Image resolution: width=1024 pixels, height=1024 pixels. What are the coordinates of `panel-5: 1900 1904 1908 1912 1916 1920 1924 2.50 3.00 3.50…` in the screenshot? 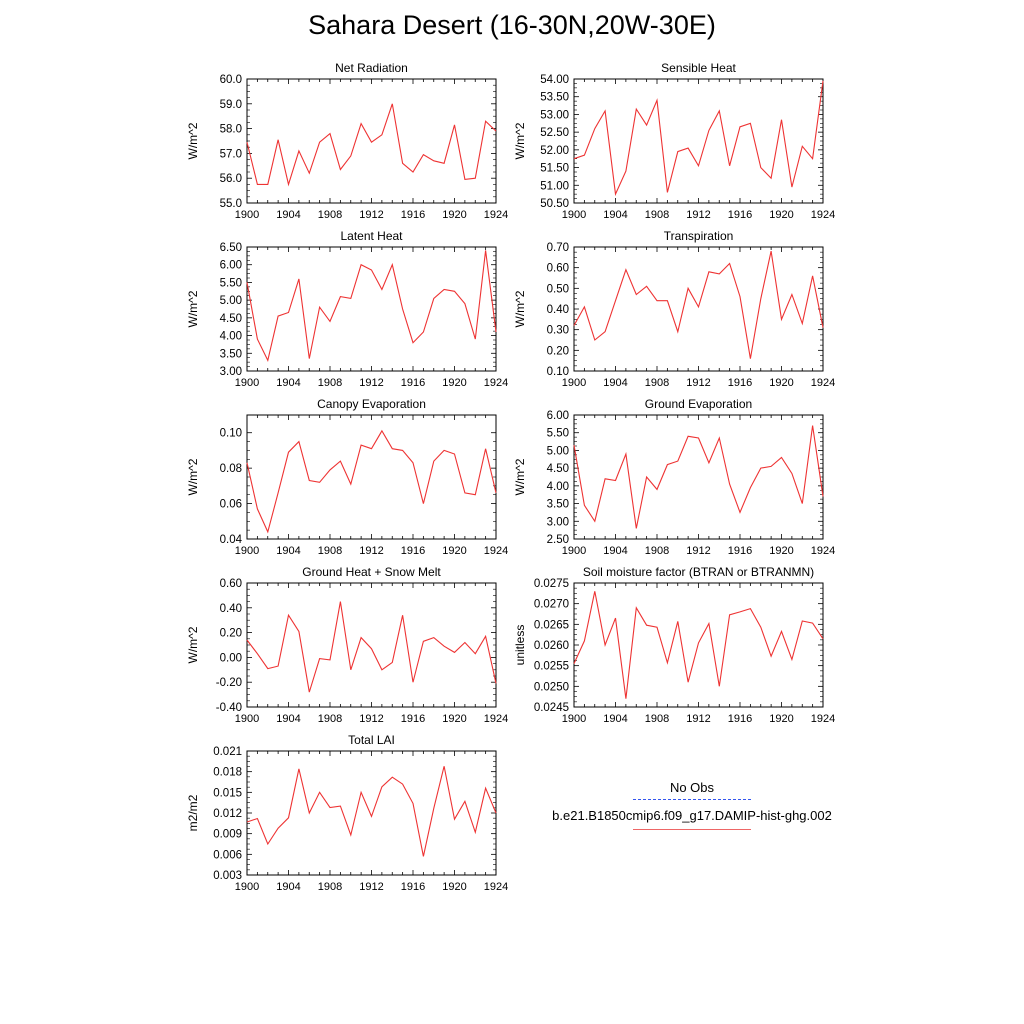 It's located at (674, 477).